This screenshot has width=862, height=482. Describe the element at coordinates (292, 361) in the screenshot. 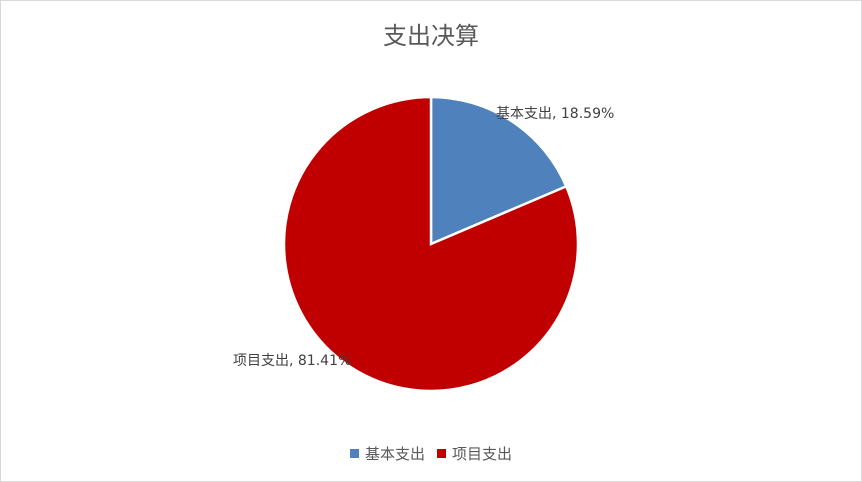

I see `data-label-project: 项目支出, 81.41%` at that location.